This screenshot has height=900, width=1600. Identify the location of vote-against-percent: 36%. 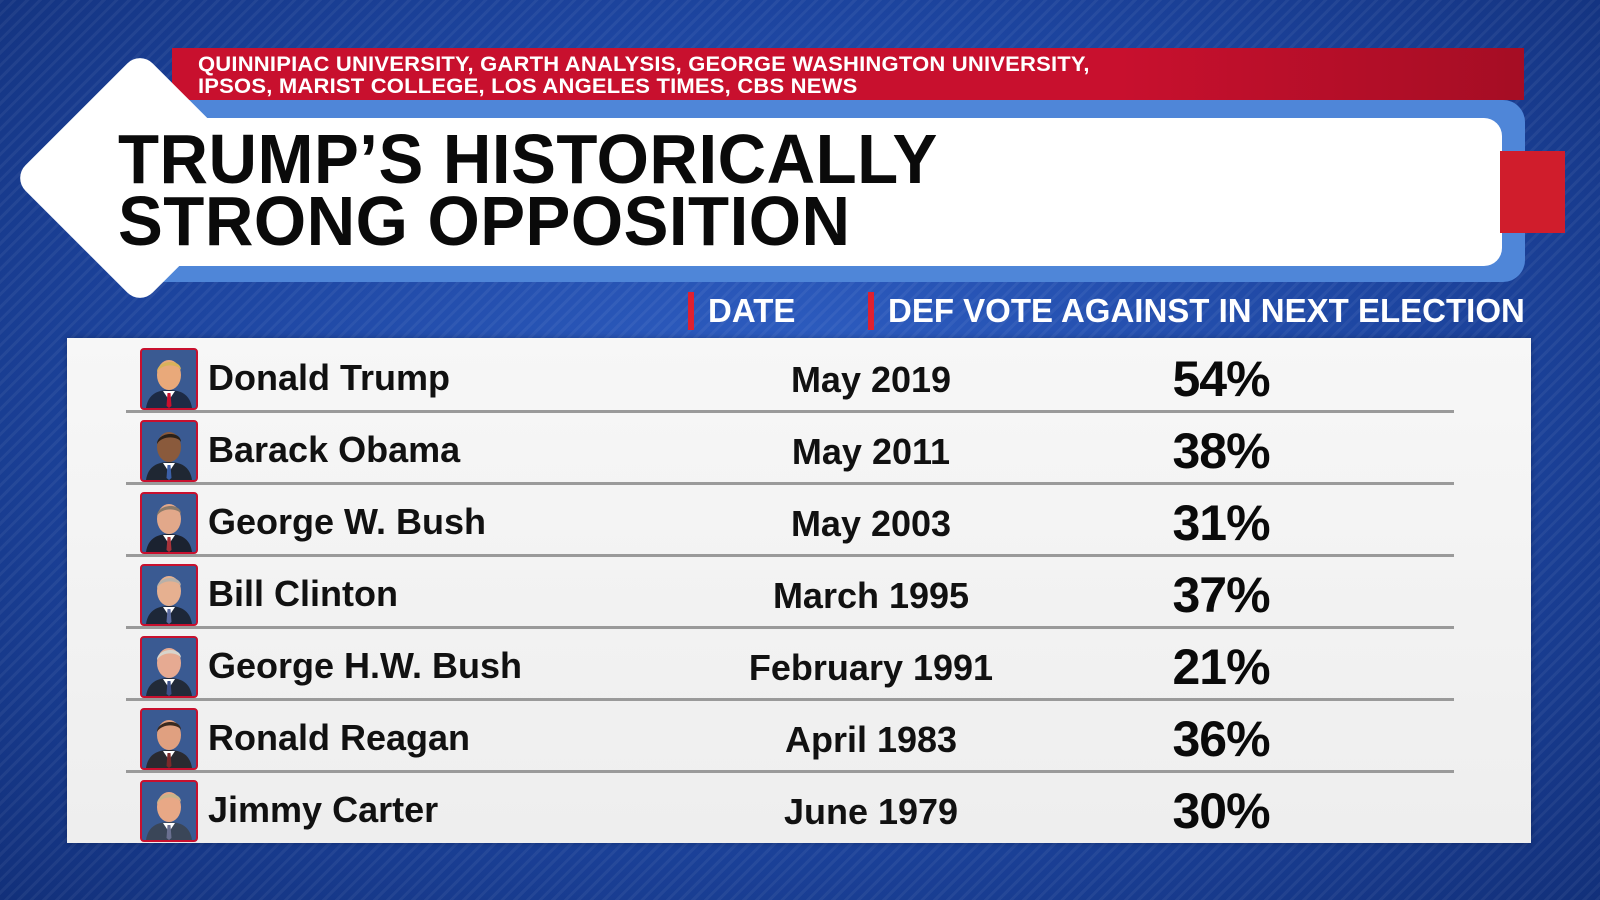
(1221, 739).